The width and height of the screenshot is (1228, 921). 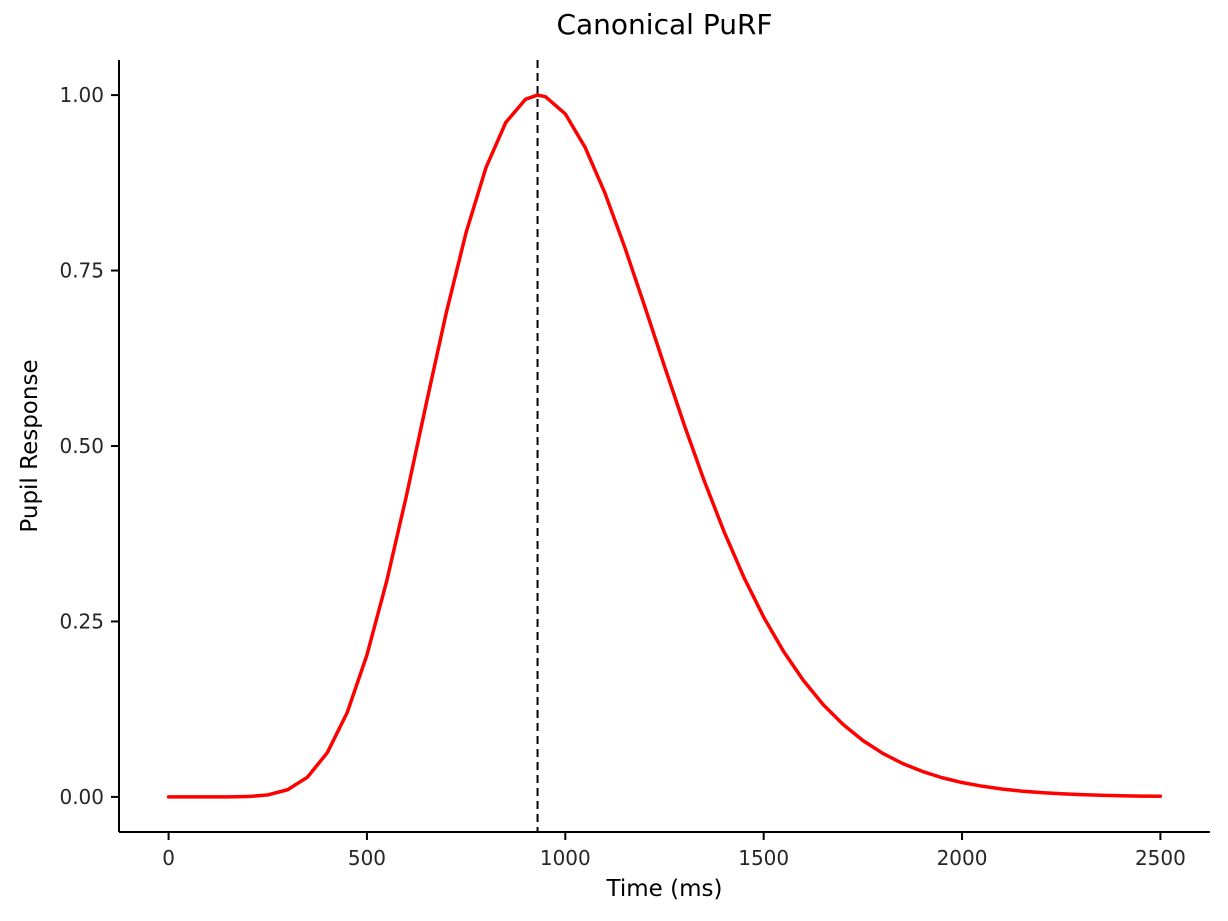 What do you see at coordinates (81, 797) in the screenshot?
I see `y-tick-label: 0.00` at bounding box center [81, 797].